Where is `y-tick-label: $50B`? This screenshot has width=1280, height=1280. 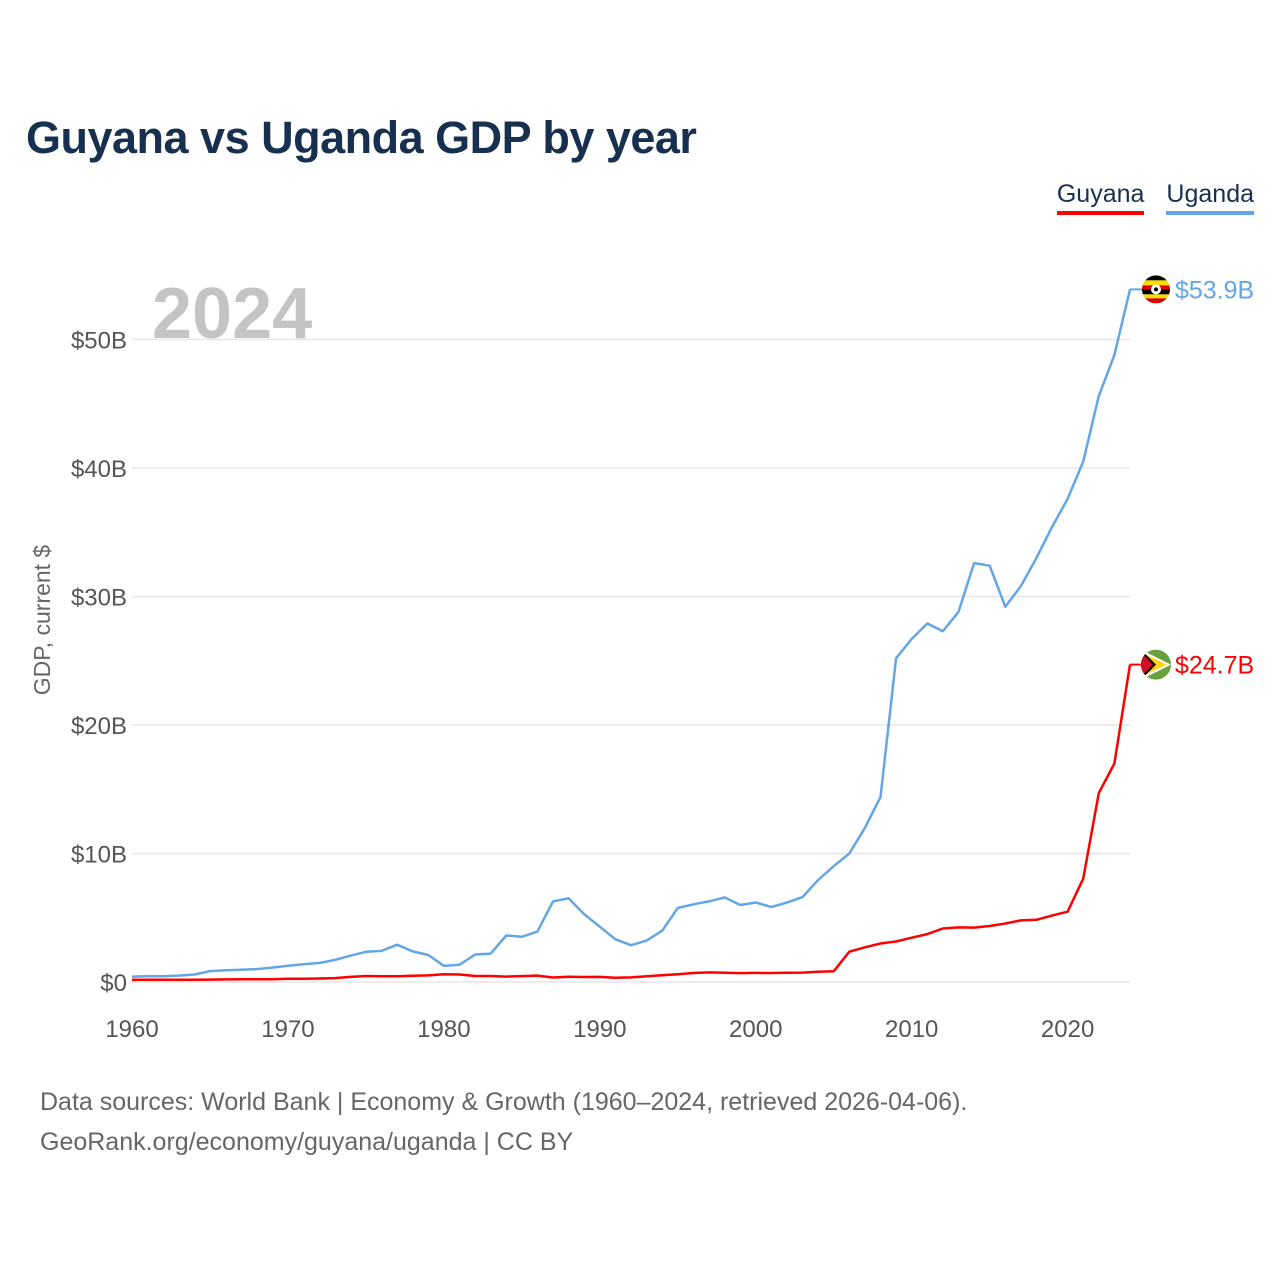 y-tick-label: $50B is located at coordinates (99, 341).